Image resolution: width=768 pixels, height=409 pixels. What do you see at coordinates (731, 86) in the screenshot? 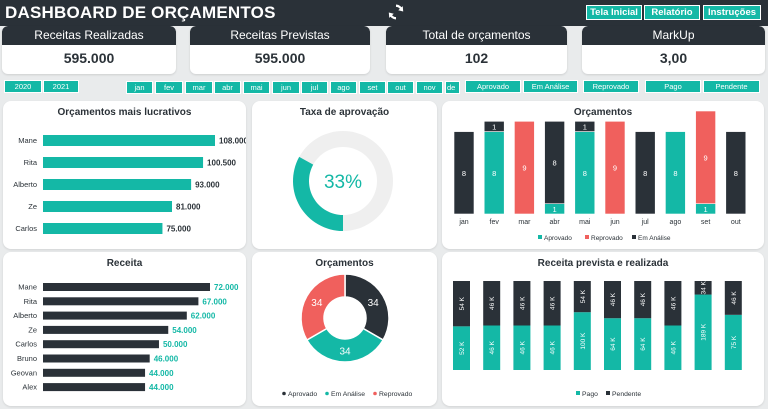
I see `filter-payment-pendente: Pendente` at bounding box center [731, 86].